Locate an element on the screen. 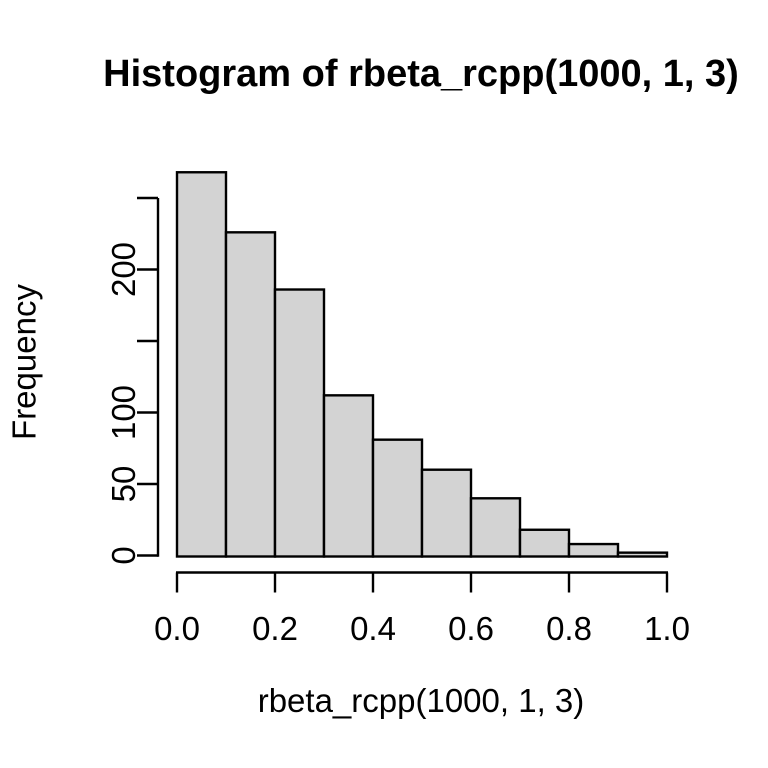 The width and height of the screenshot is (768, 768). y-tick-label: 0 is located at coordinates (123, 555).